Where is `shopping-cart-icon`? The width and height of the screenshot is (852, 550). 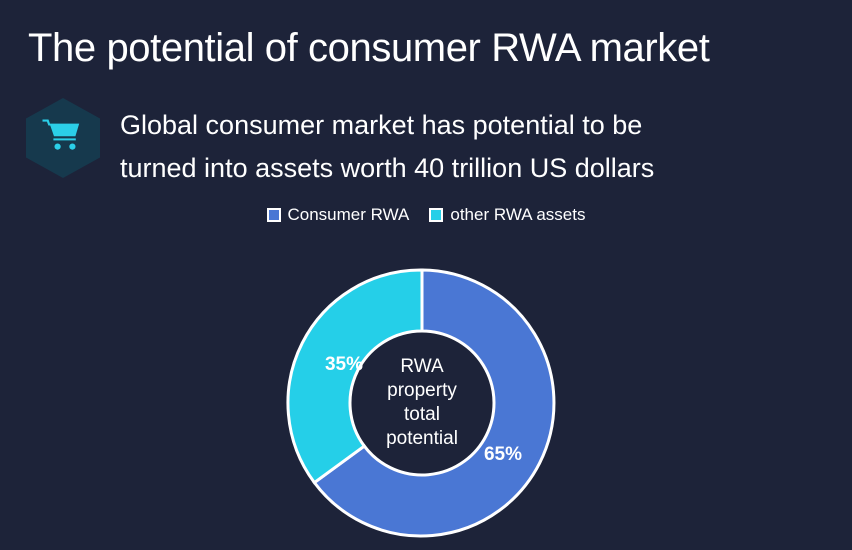 shopping-cart-icon is located at coordinates (61, 134).